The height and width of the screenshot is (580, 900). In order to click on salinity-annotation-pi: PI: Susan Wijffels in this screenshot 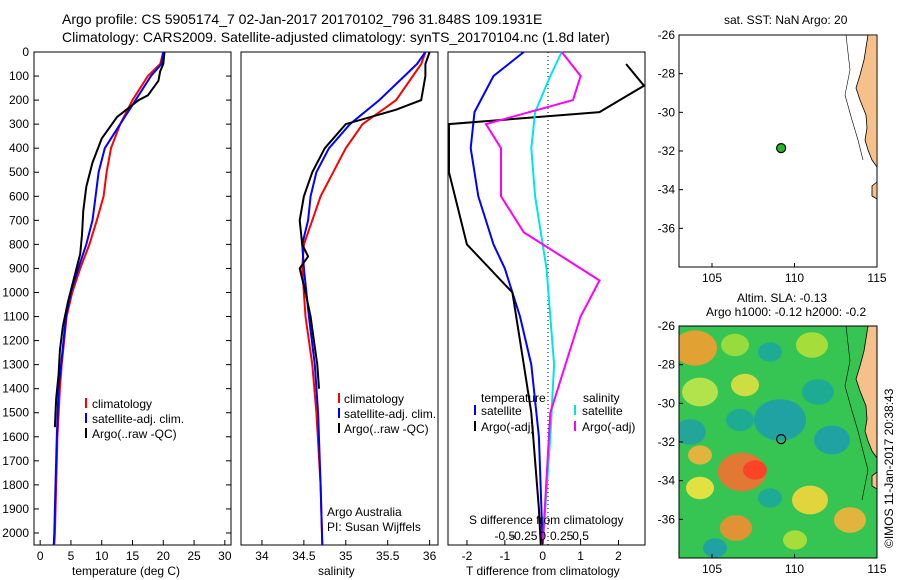, I will do `click(374, 527)`.